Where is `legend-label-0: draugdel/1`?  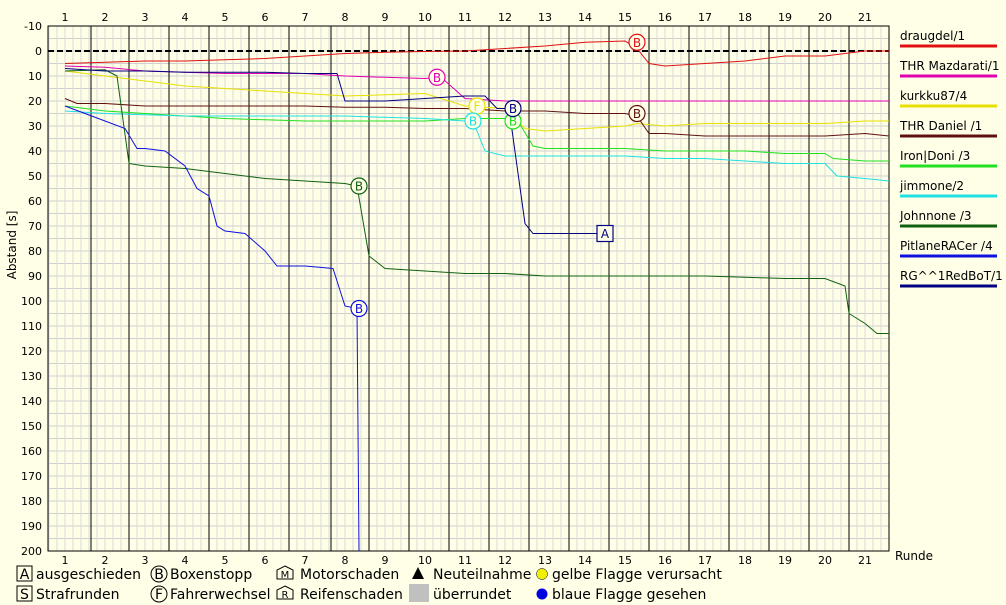 legend-label-0: draugdel/1 is located at coordinates (932, 36).